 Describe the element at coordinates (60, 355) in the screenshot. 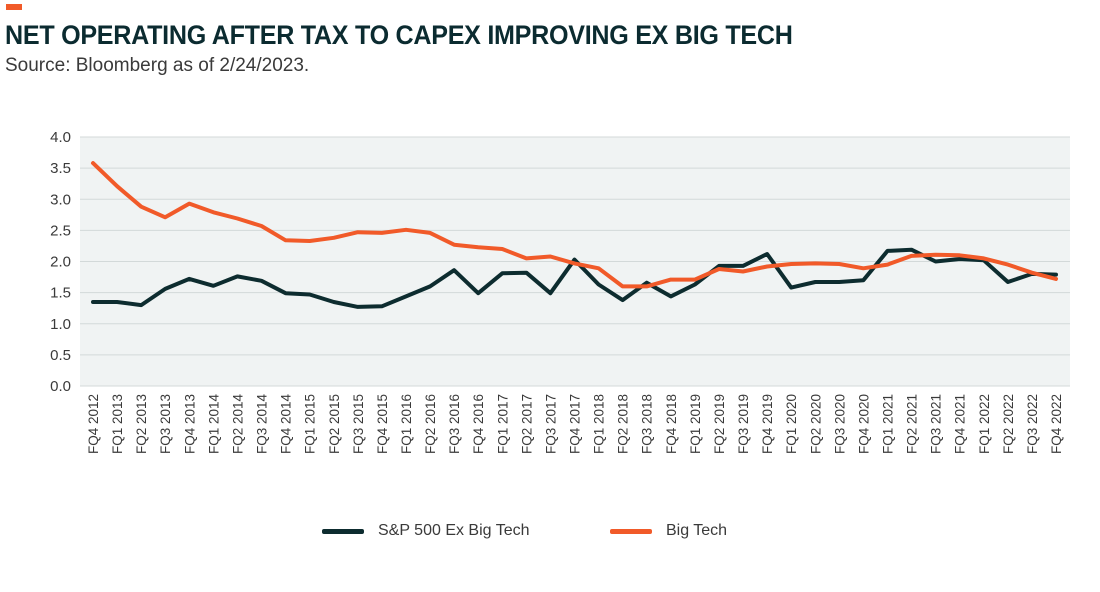

I see `y-tick-label: 0.5` at that location.